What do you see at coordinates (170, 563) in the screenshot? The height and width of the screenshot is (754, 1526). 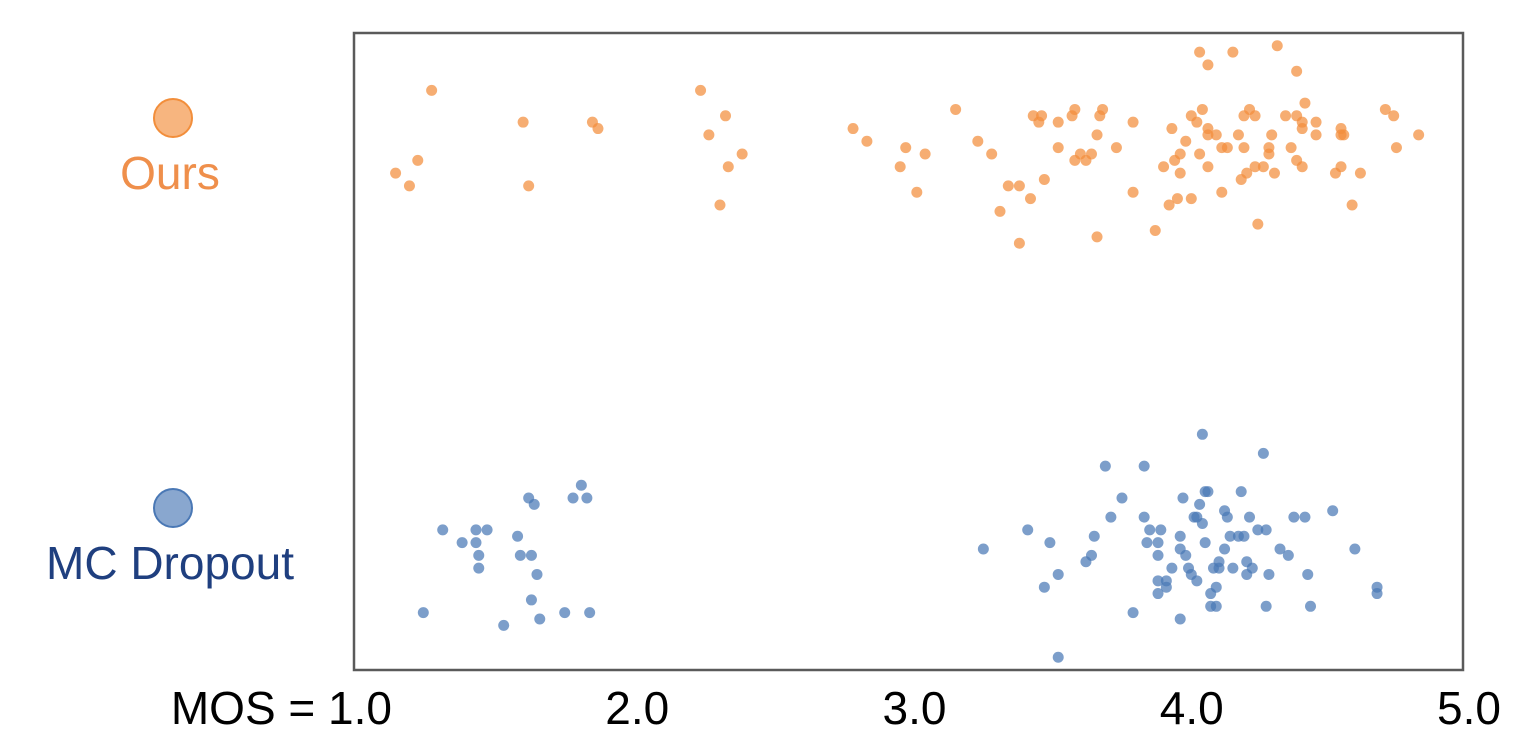 I see `legend-label: MC Dropout` at bounding box center [170, 563].